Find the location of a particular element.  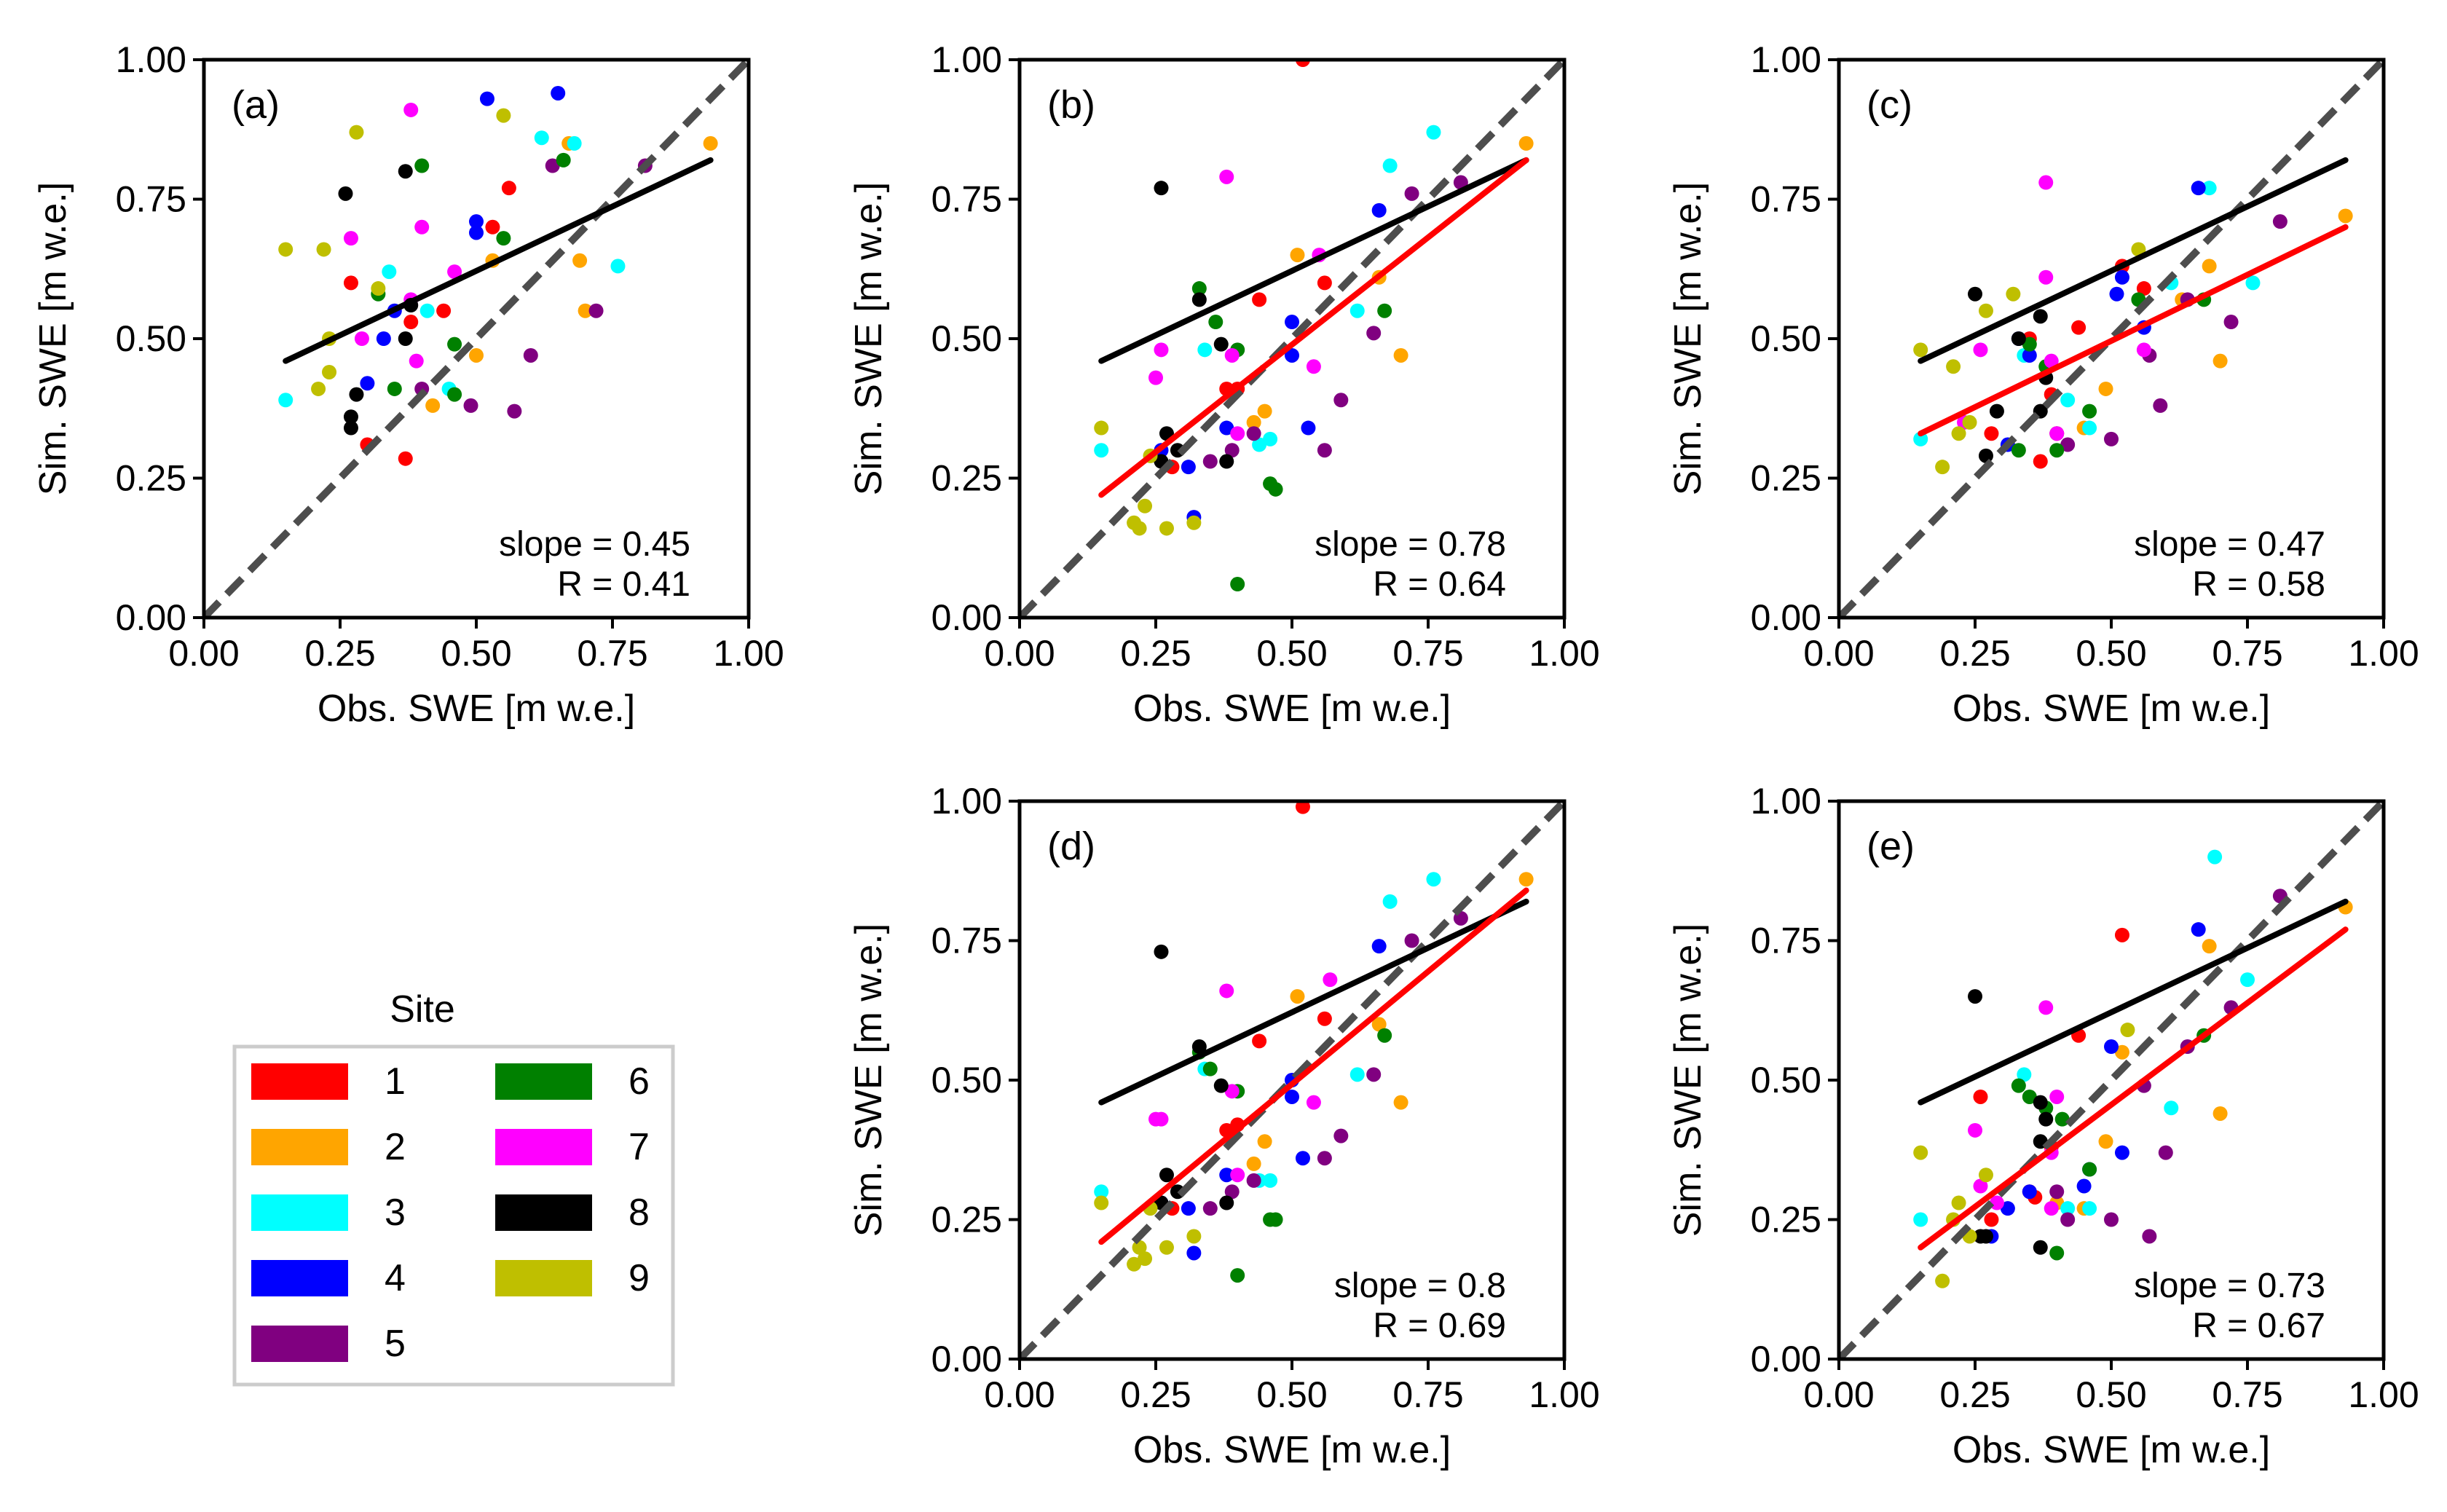

y-tick-label: 0.25 is located at coordinates (1786, 478).